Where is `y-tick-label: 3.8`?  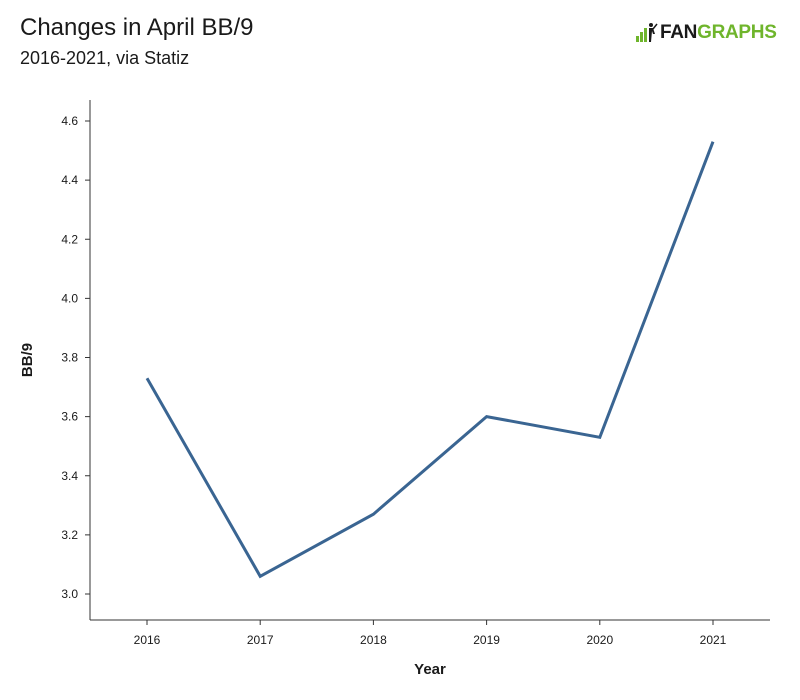 y-tick-label: 3.8 is located at coordinates (69, 358).